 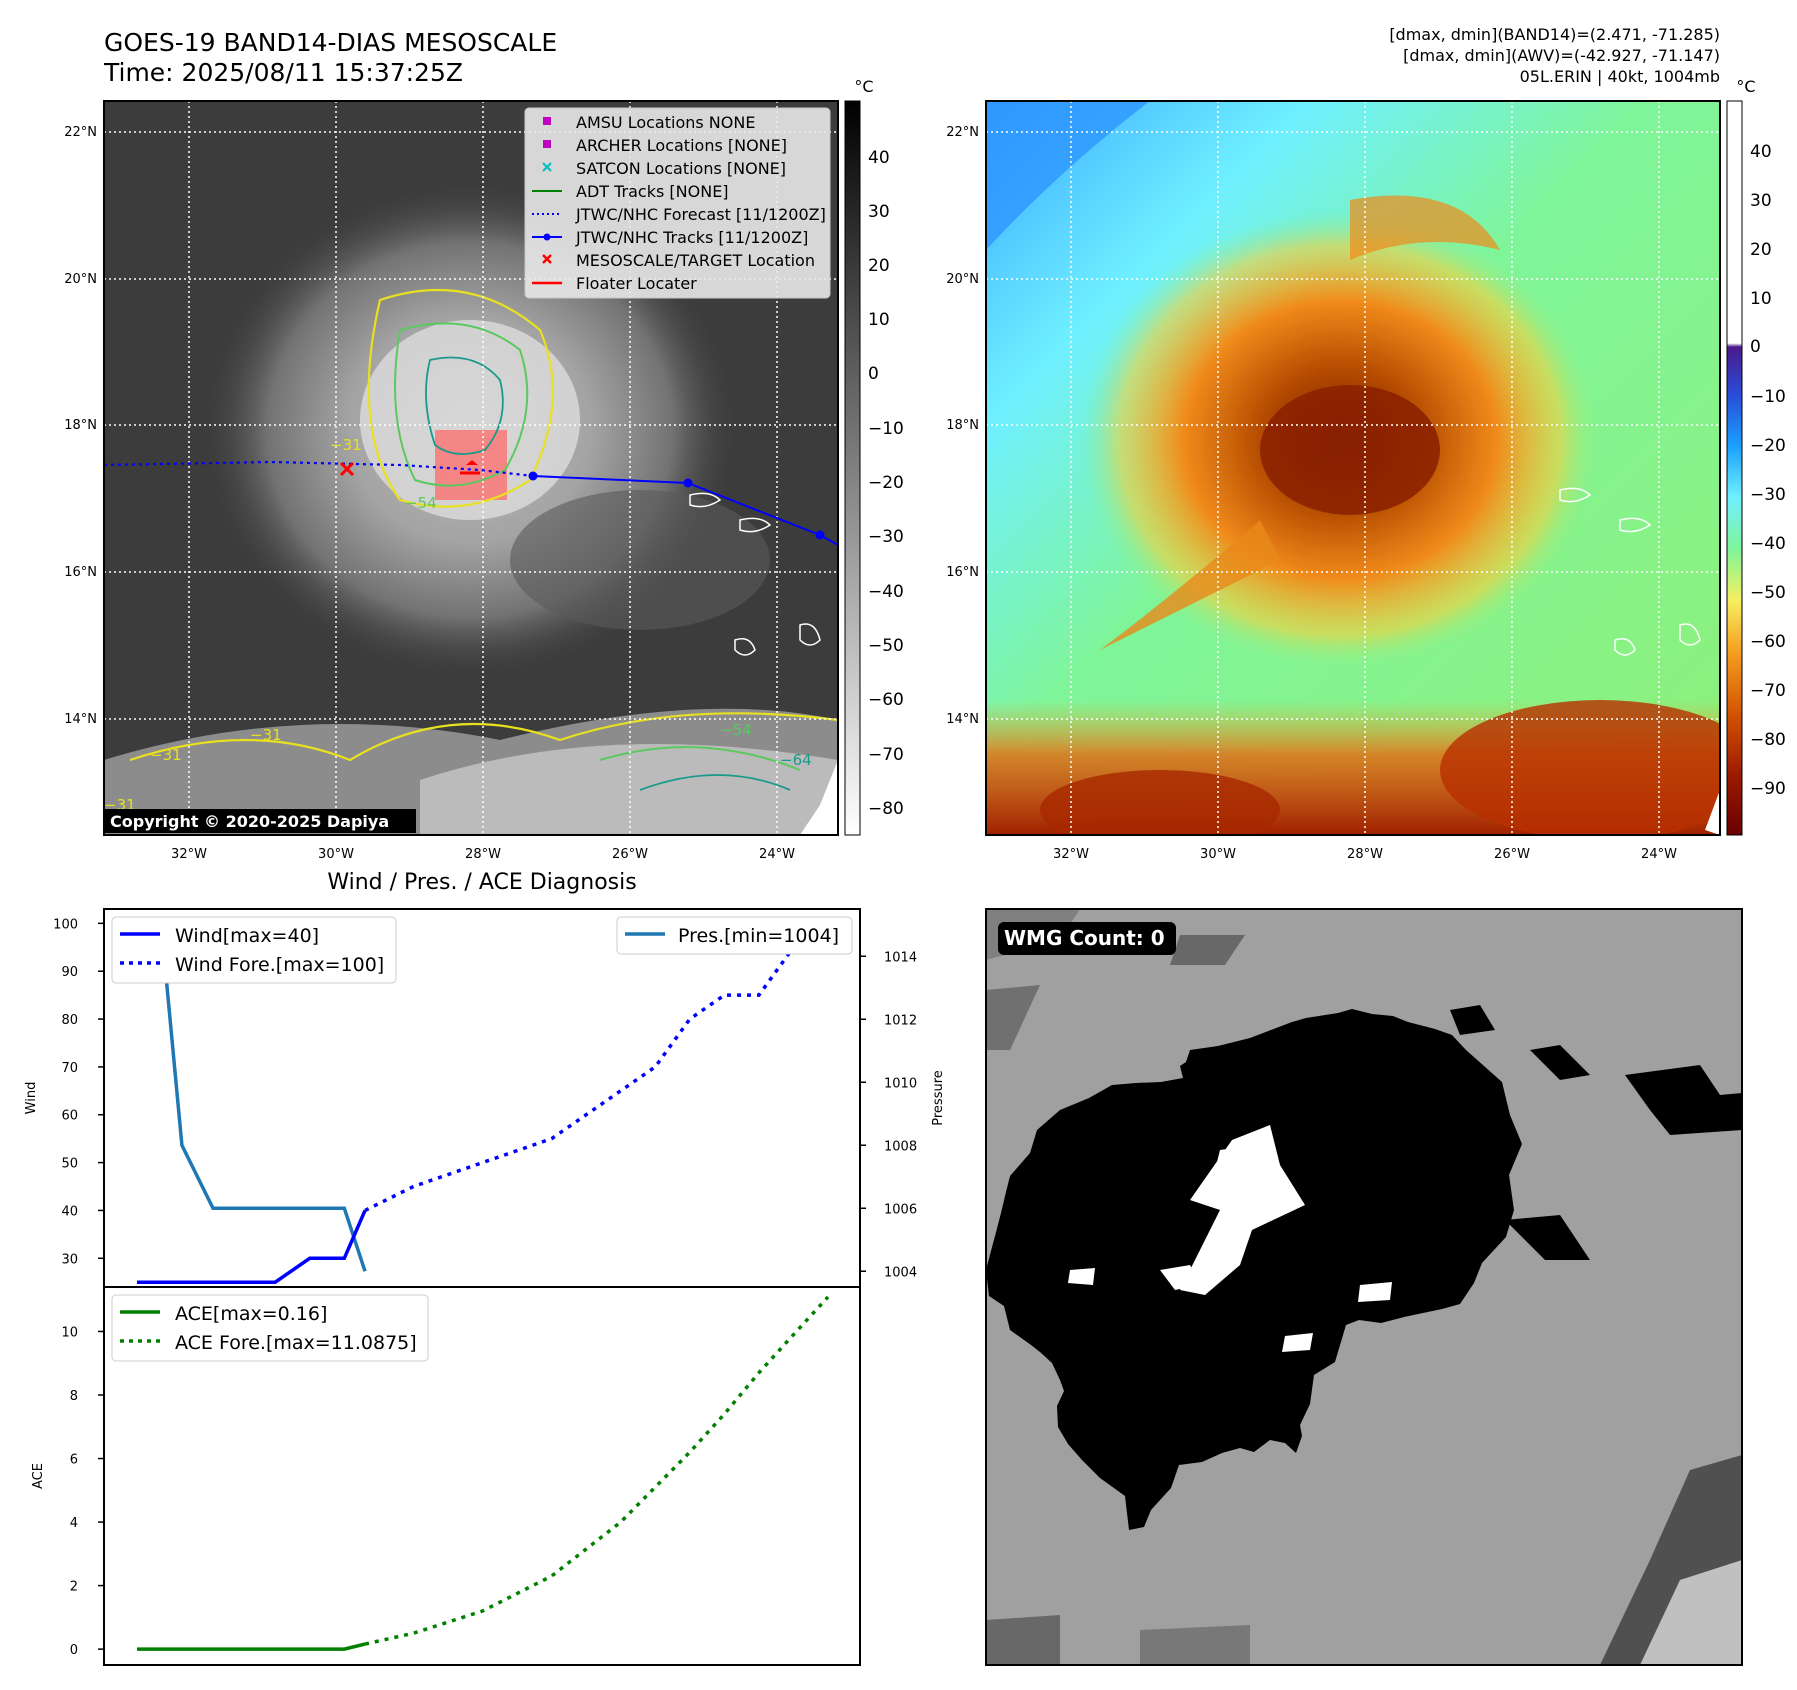 I want to click on legend-marker-archer, so click(x=547, y=144).